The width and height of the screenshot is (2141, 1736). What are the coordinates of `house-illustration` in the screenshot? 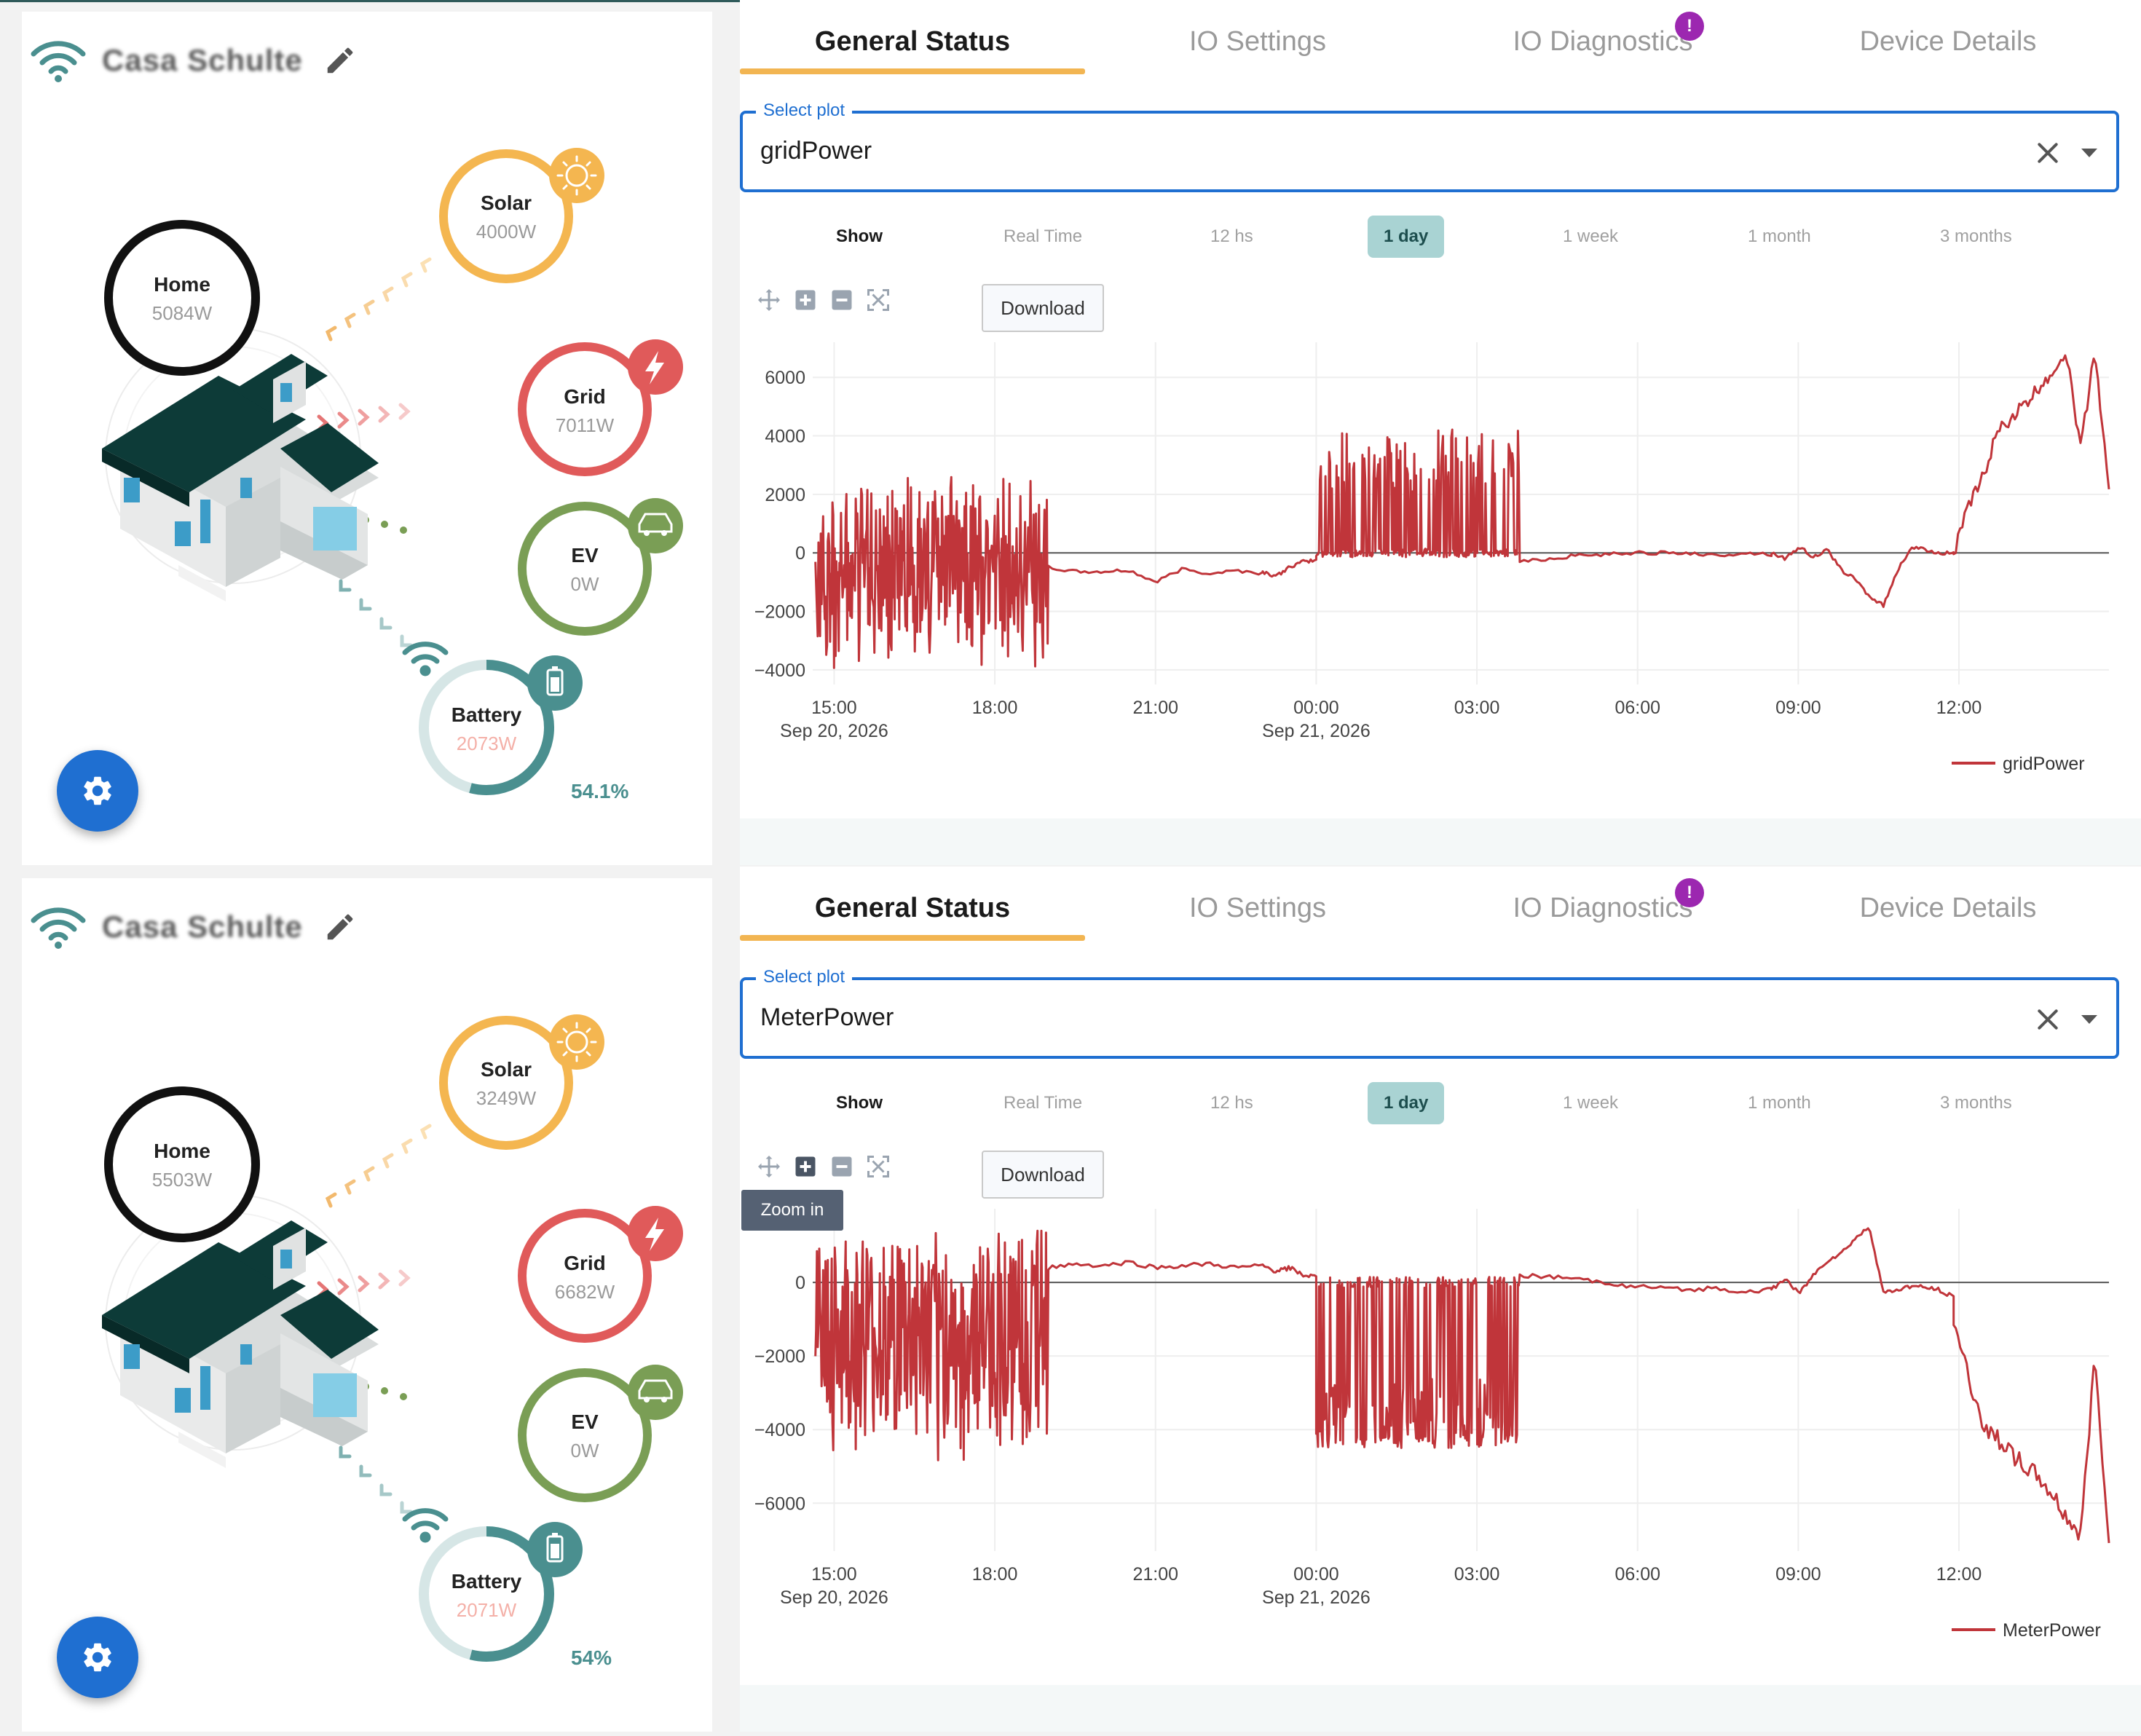 It's located at (240, 1344).